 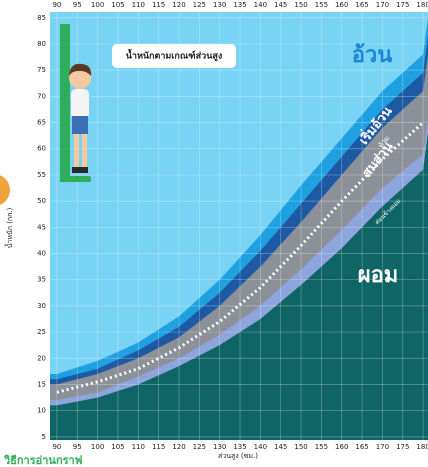 What do you see at coordinates (41, 227) in the screenshot?
I see `y-tick-label: 45` at bounding box center [41, 227].